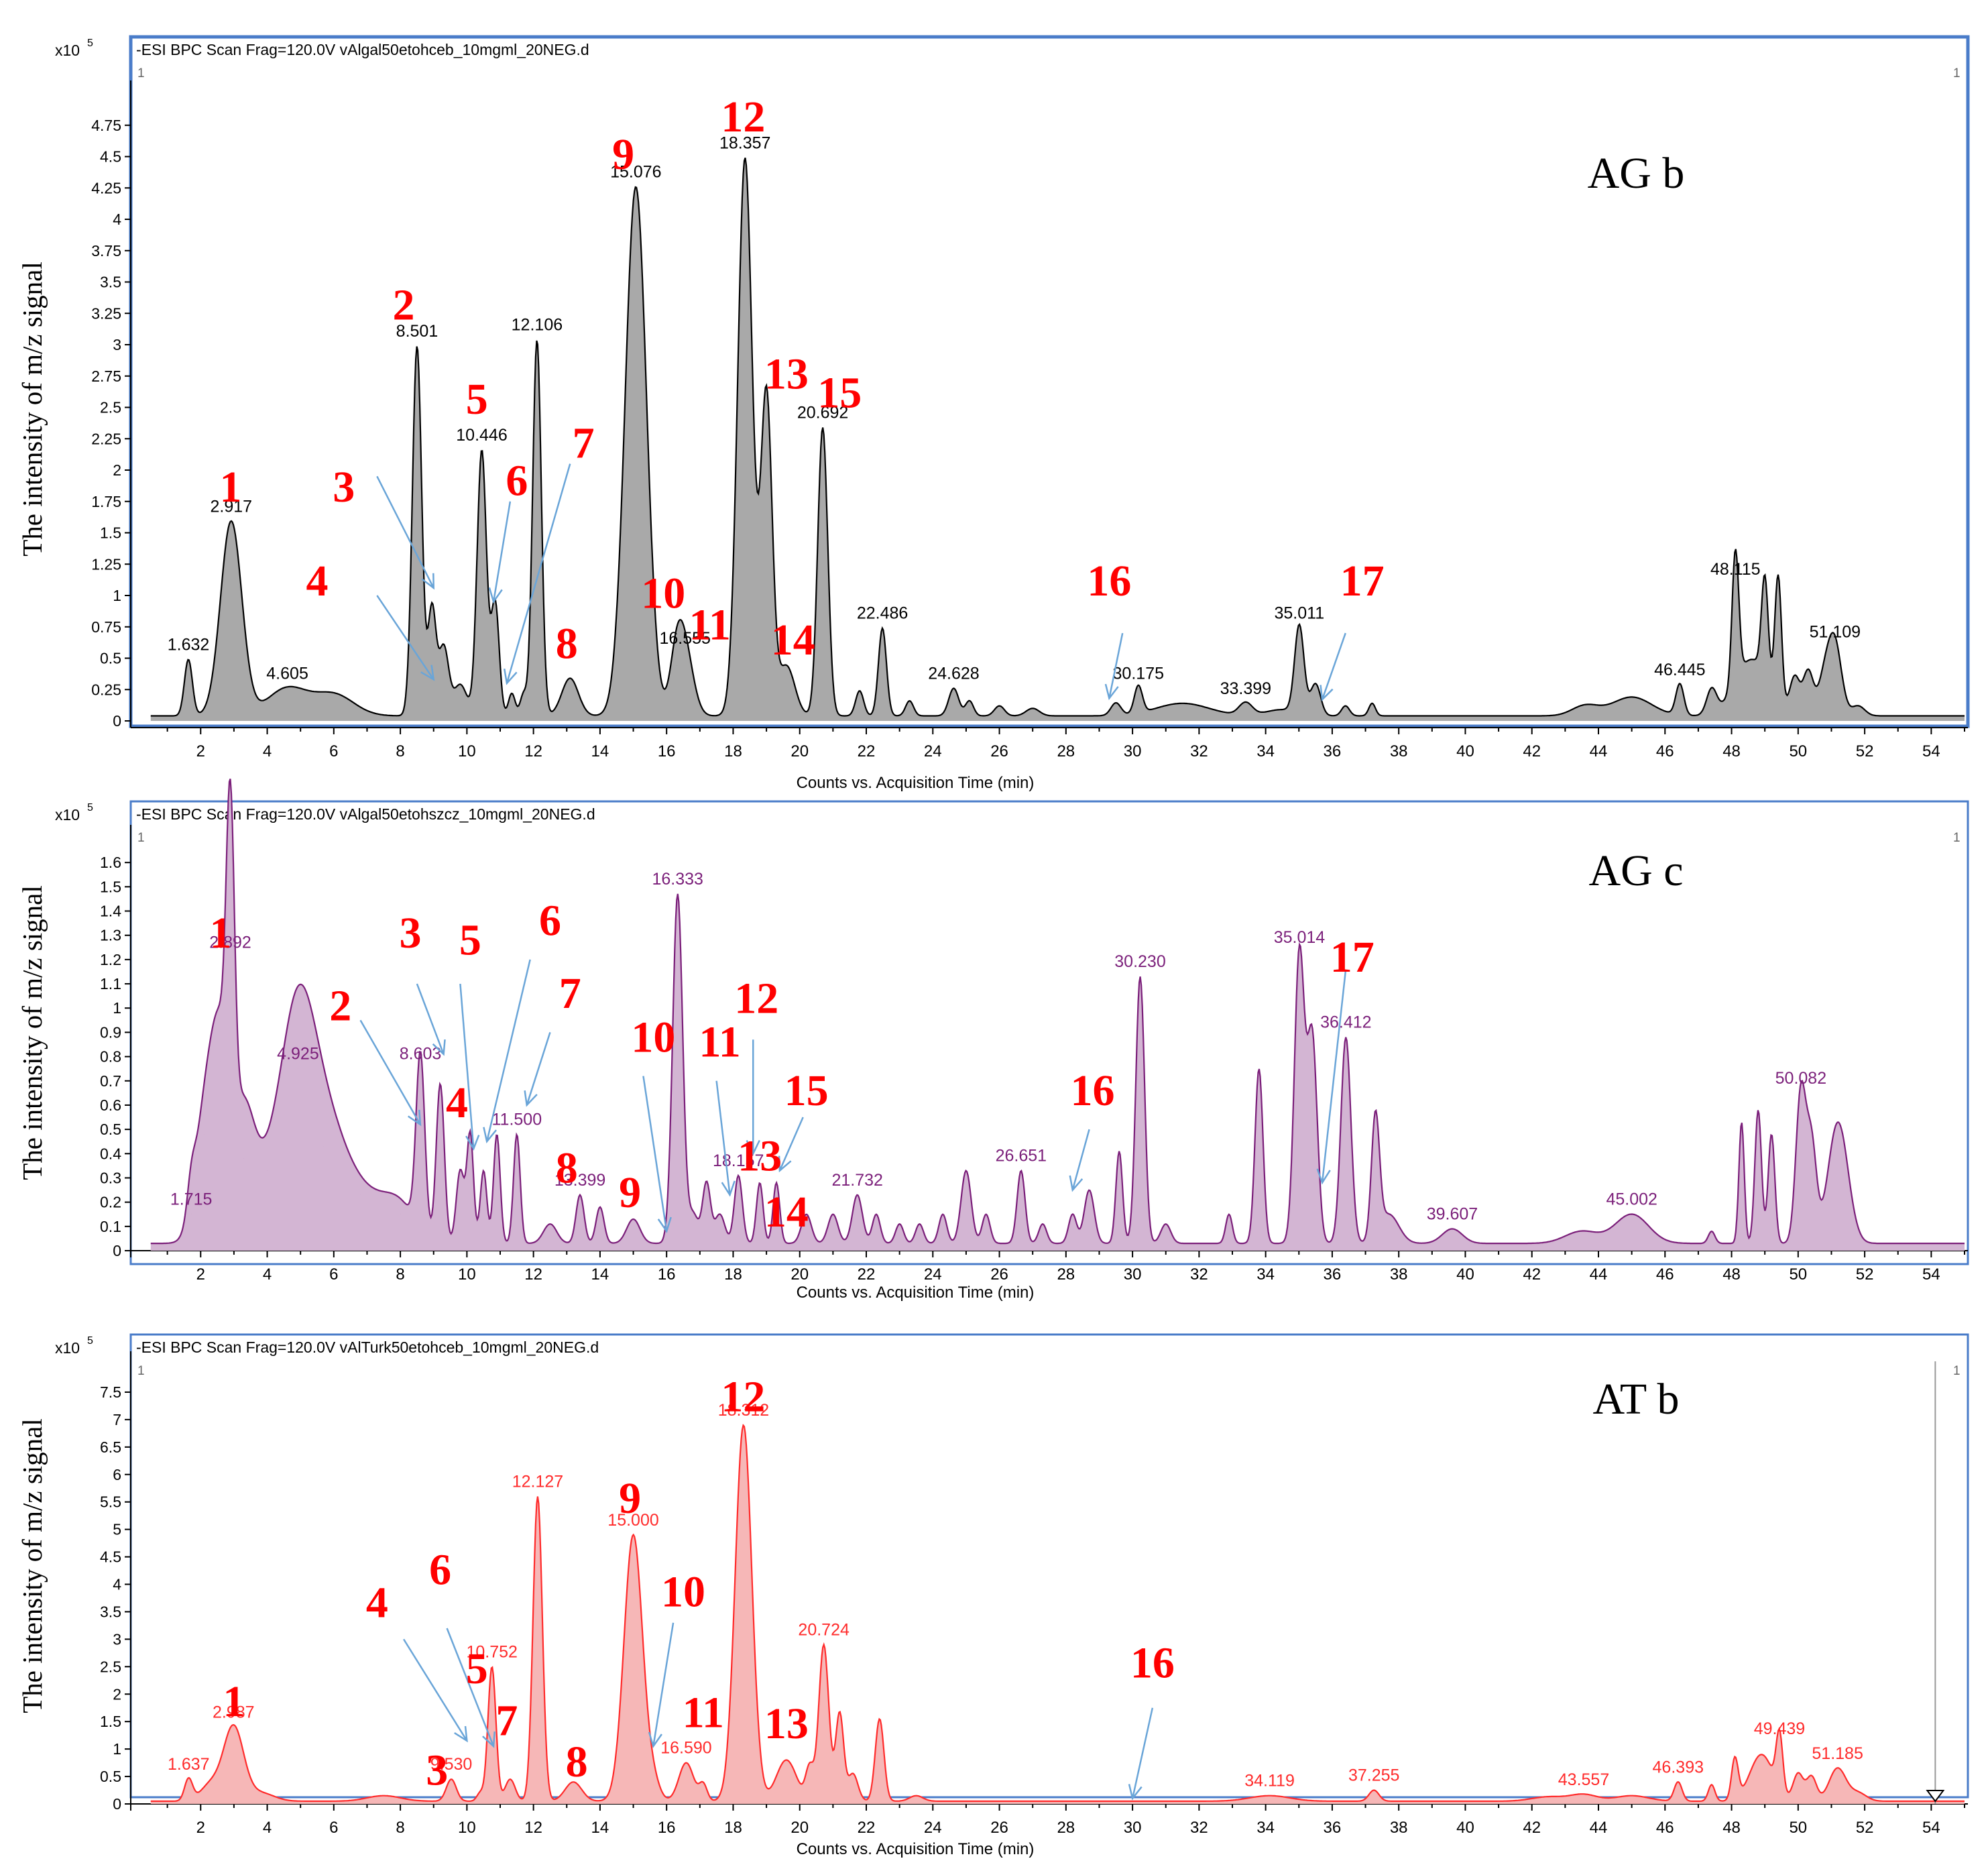 Image resolution: width=1988 pixels, height=1873 pixels. I want to click on compound-number: 1, so click(230, 487).